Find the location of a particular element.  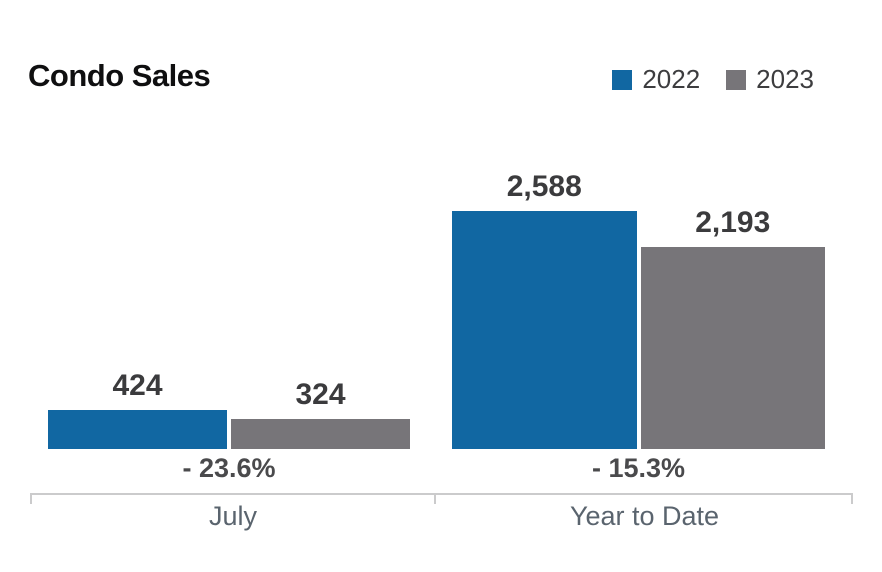

bar-july-2022 is located at coordinates (137, 429).